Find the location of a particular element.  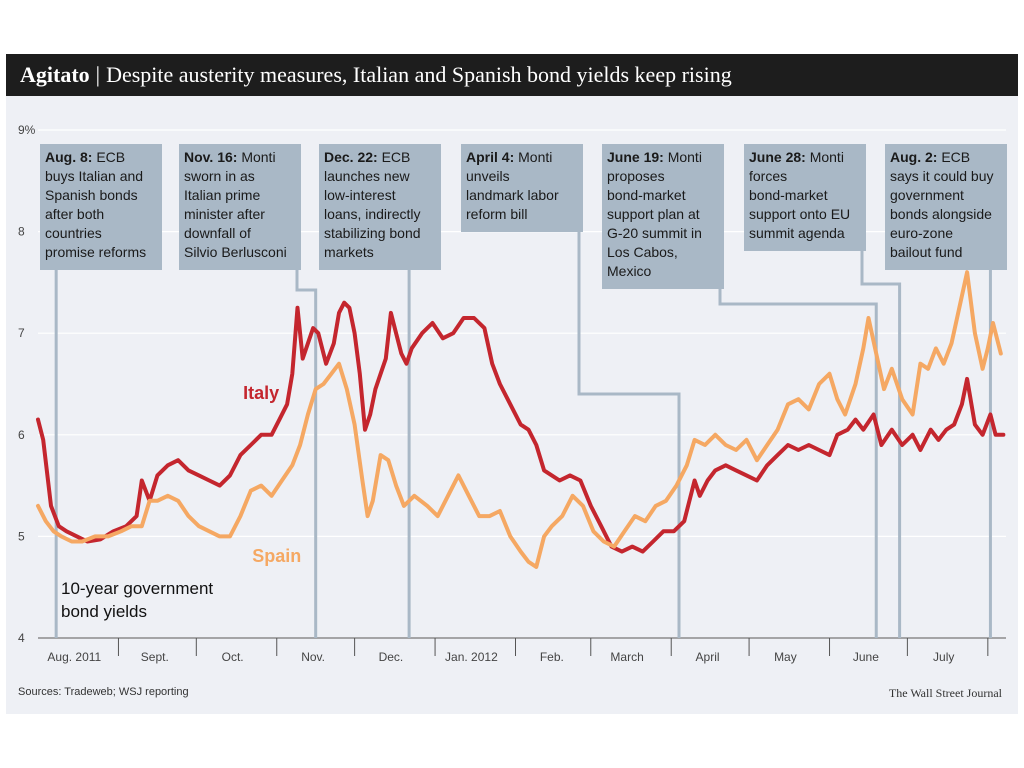

series-label-spain: Spain is located at coordinates (276, 556).